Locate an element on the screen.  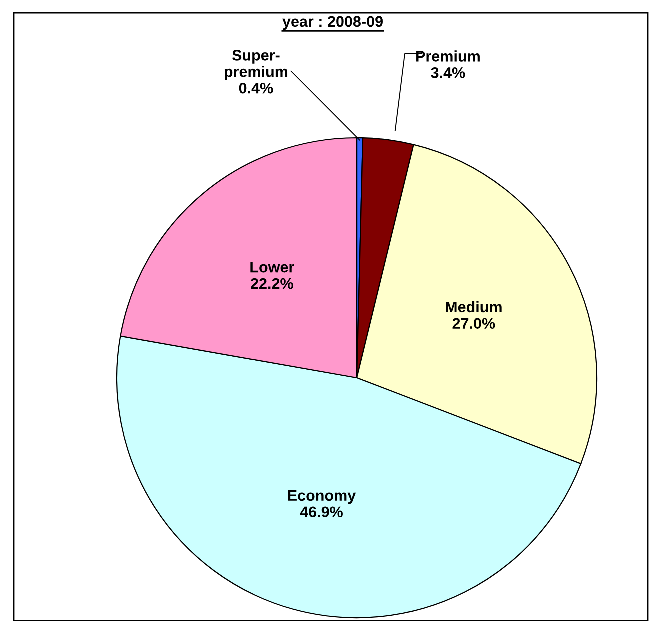
slice-label: Lower is located at coordinates (272, 267).